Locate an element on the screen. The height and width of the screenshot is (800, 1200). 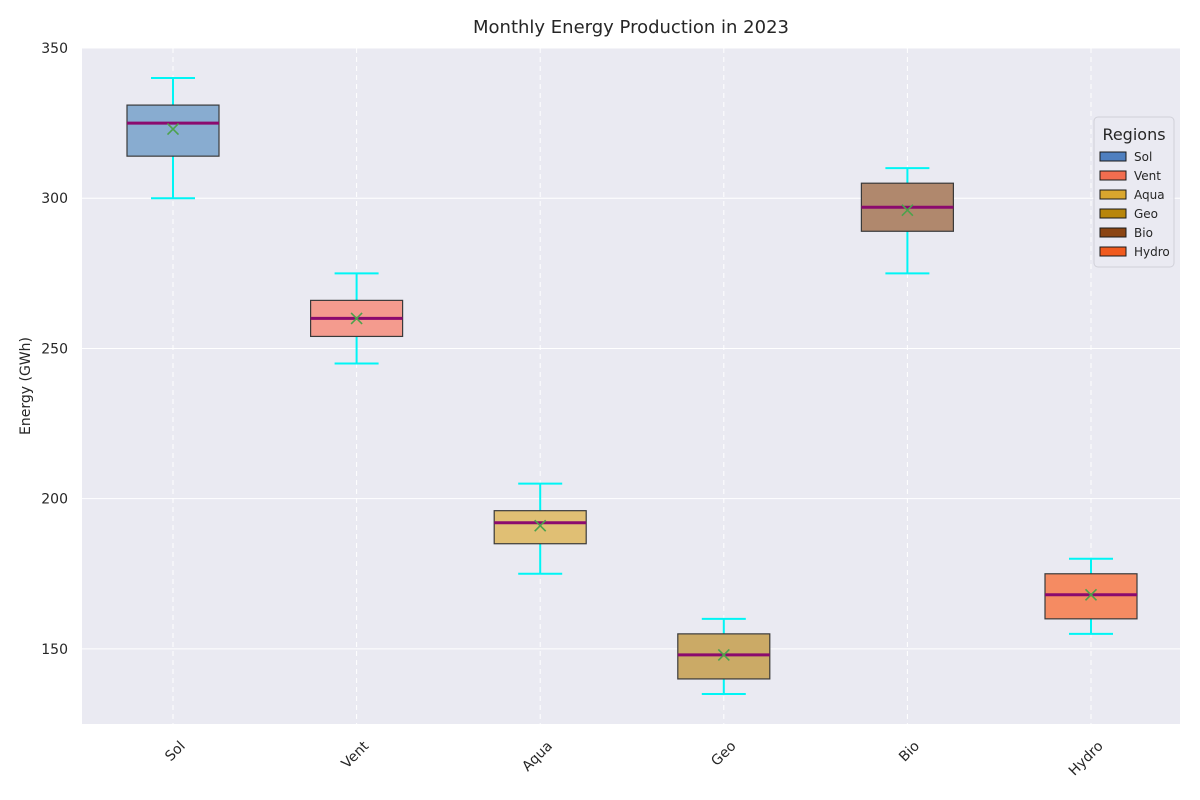
legend-entry-sol: Sol is located at coordinates (1125, 157).